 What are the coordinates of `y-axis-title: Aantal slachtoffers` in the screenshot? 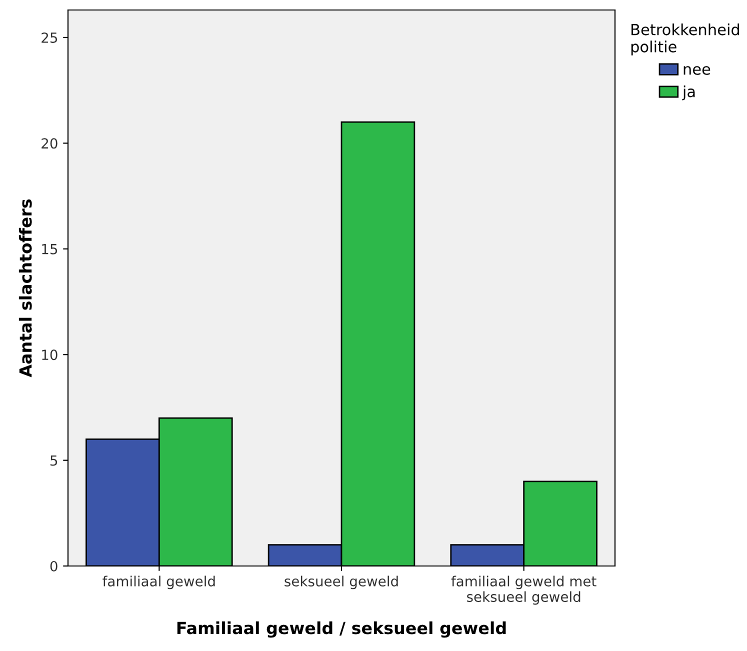 It's located at (25, 288).